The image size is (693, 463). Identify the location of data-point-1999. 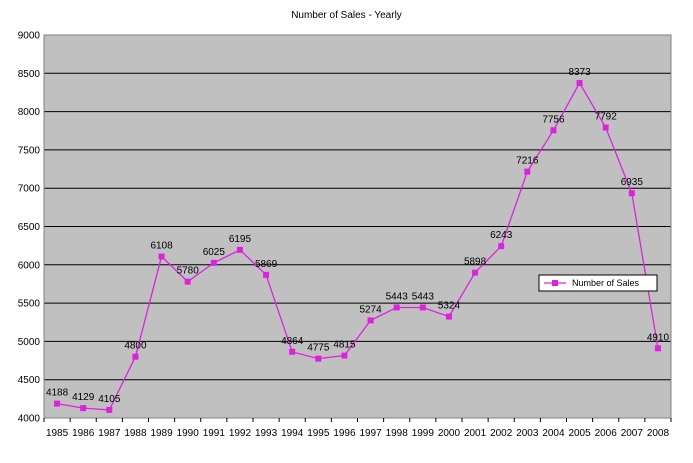
(422, 307).